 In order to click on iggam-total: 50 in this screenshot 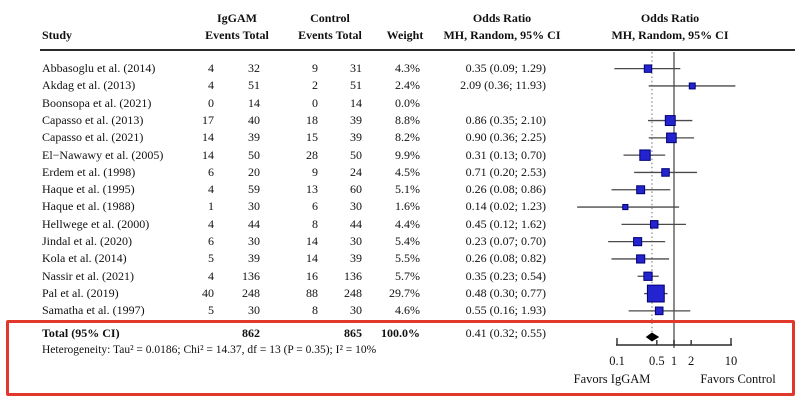, I will do `click(254, 154)`.